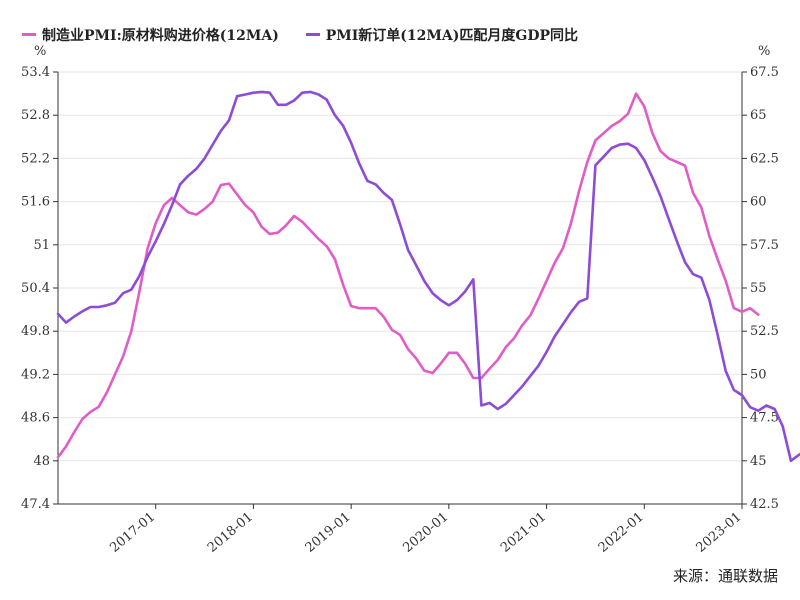 This screenshot has width=800, height=600. Describe the element at coordinates (35, 202) in the screenshot. I see `left-tick-label: 51.6` at that location.